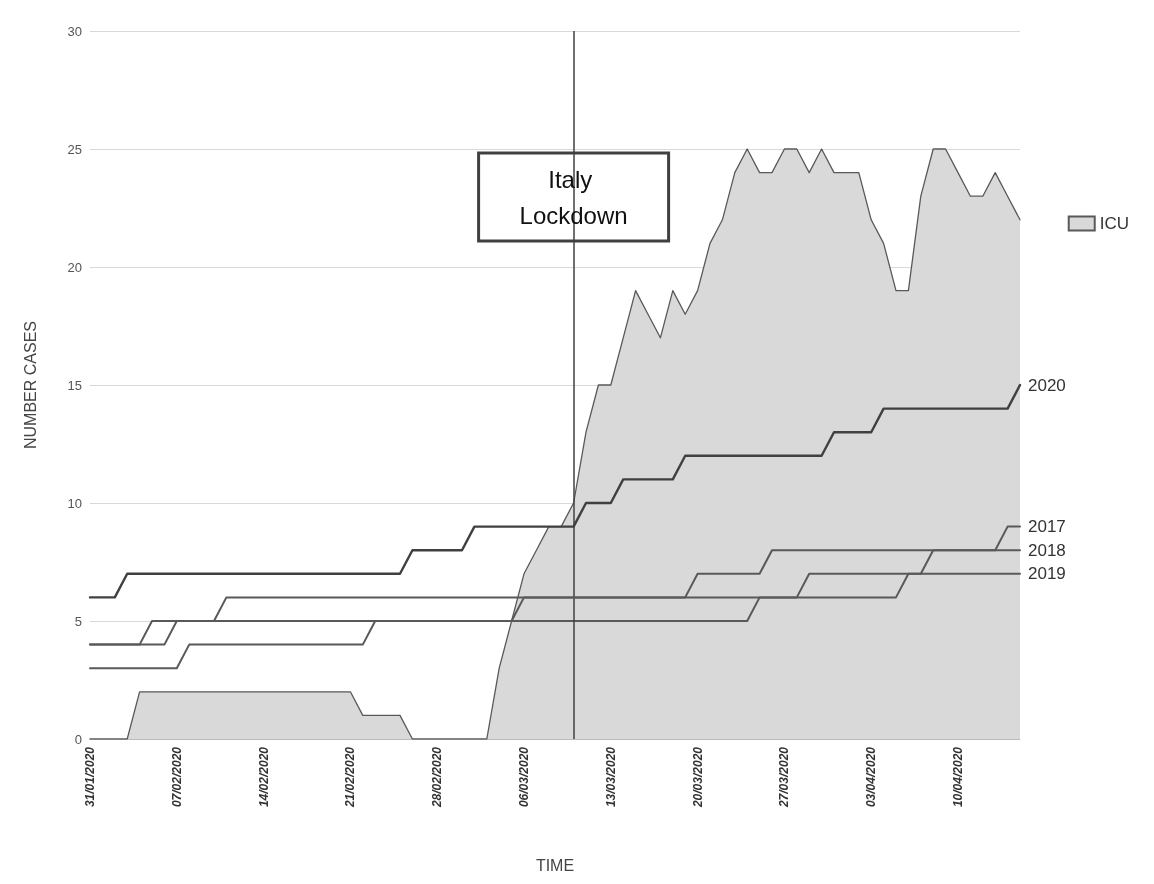 The width and height of the screenshot is (1154, 884). Describe the element at coordinates (1114, 223) in the screenshot. I see `legend-label: ICU` at that location.